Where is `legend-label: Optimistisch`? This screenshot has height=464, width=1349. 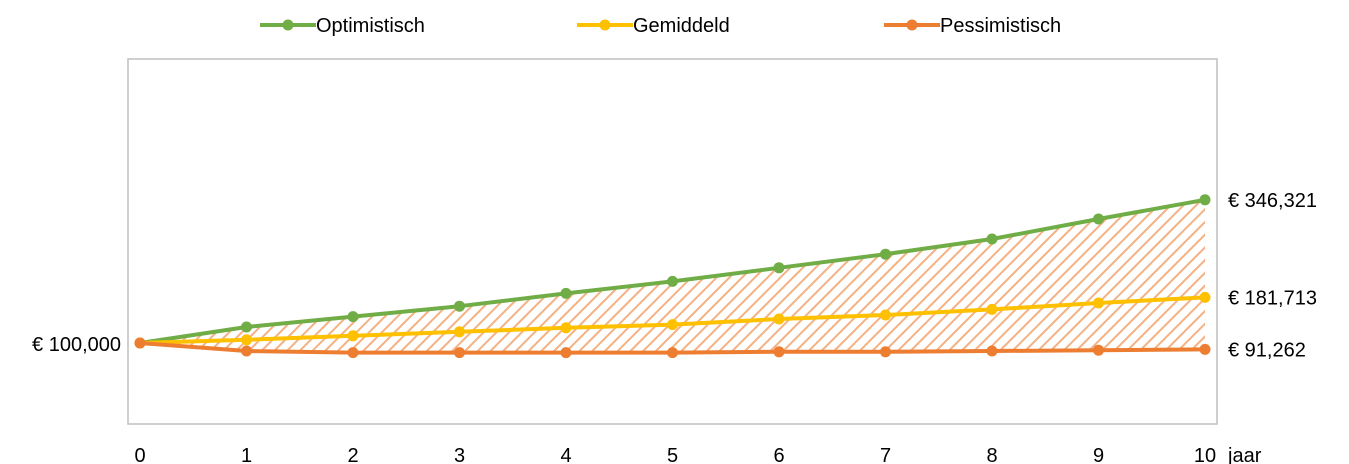 legend-label: Optimistisch is located at coordinates (370, 26).